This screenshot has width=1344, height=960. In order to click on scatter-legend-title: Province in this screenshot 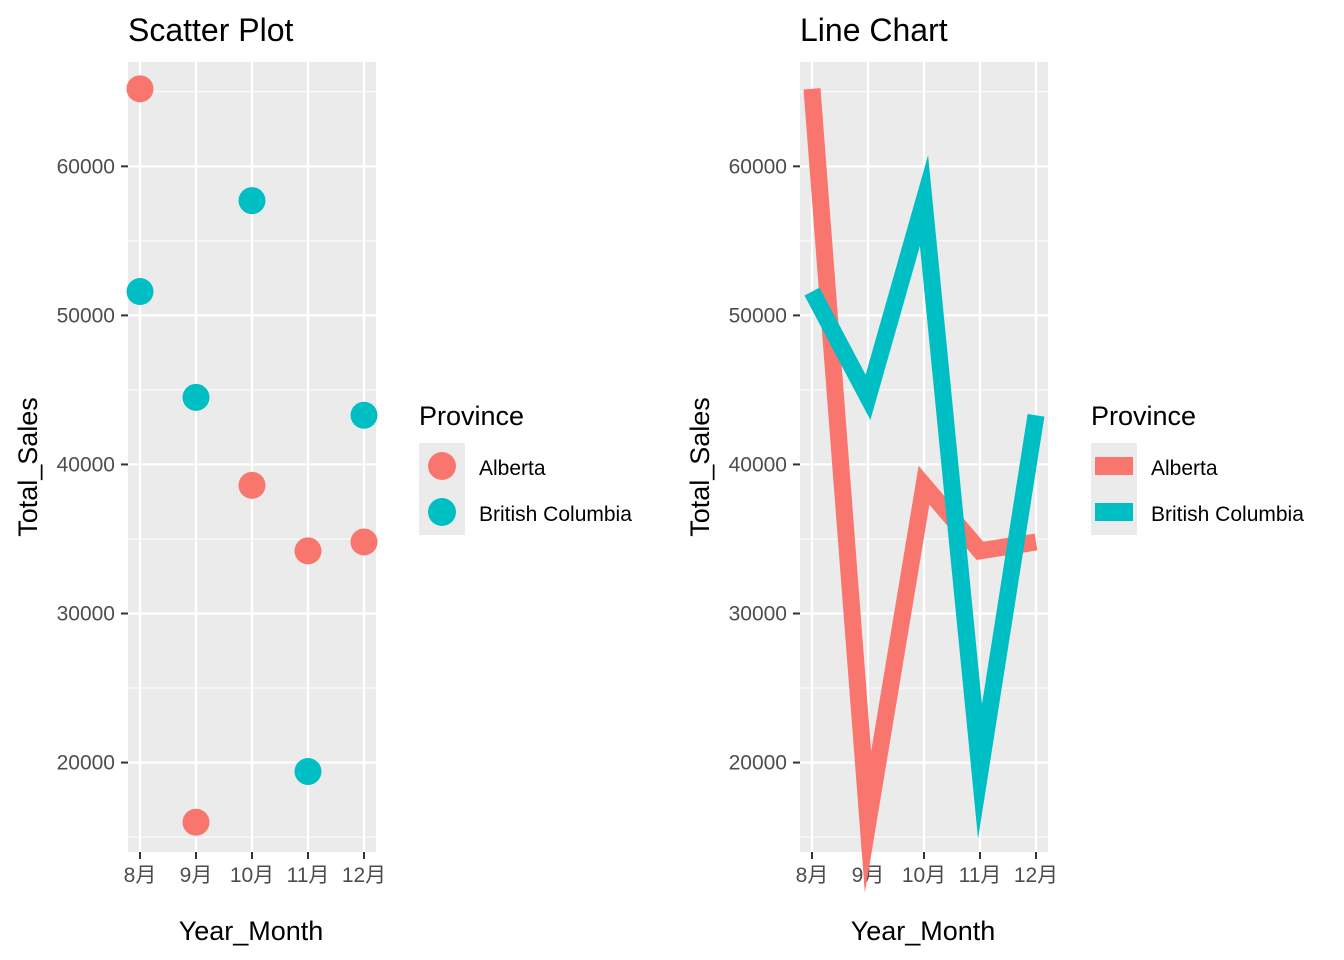, I will do `click(471, 416)`.